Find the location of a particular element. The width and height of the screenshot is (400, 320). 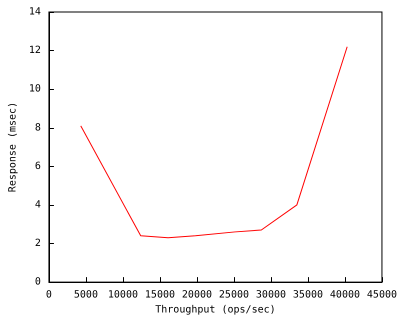

y-tick-label: 6 is located at coordinates (37, 166).